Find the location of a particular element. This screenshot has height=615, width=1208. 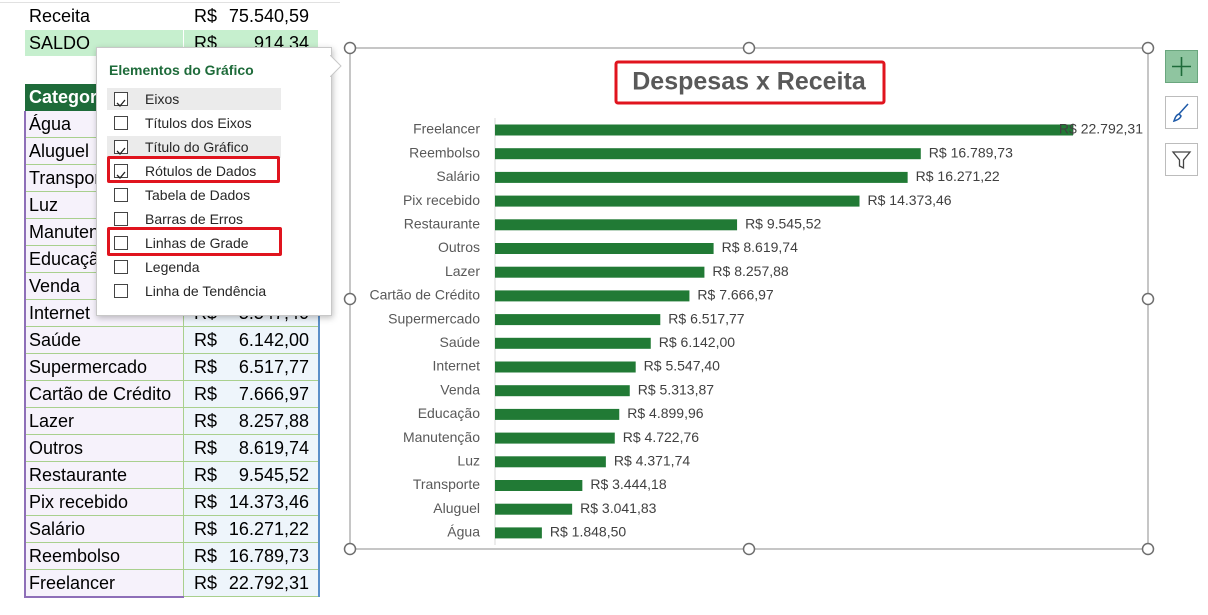

cell: Lazer is located at coordinates (104, 421).